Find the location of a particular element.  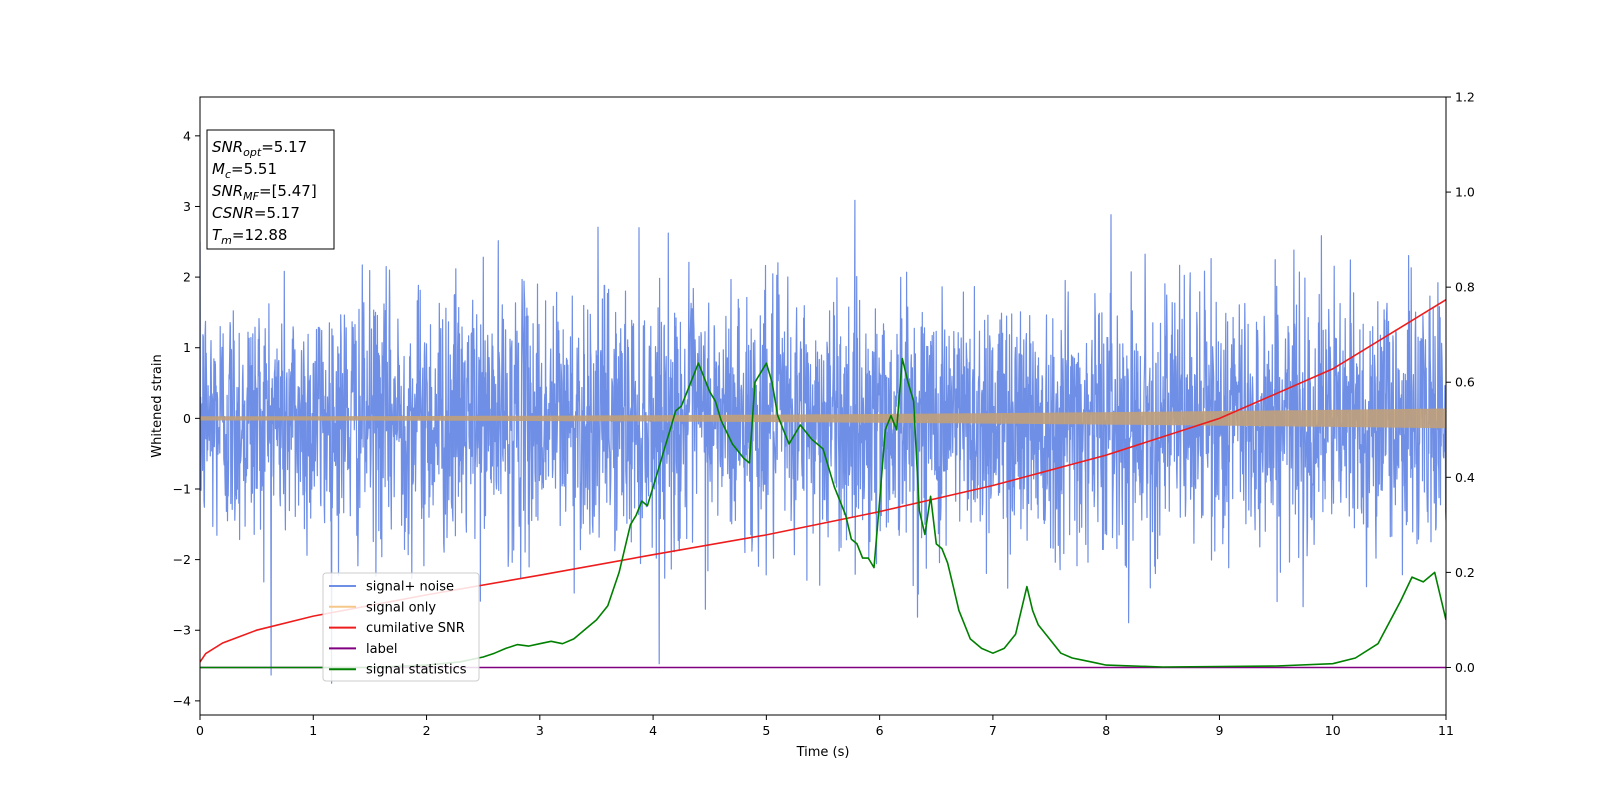

y2-tick-label: 1.2 is located at coordinates (1465, 97).